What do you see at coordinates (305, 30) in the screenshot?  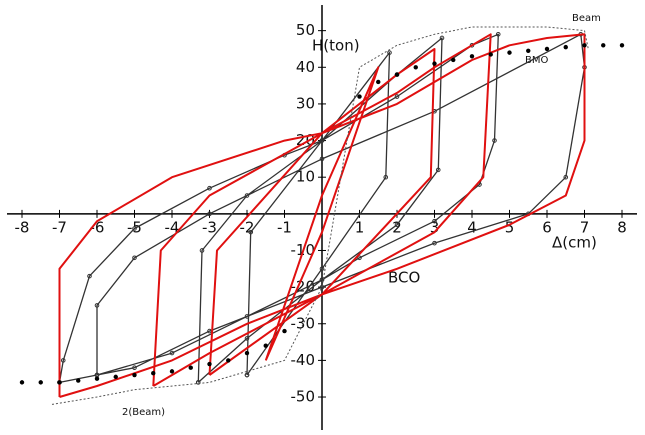 I see `y-tick-label: 50` at bounding box center [305, 30].